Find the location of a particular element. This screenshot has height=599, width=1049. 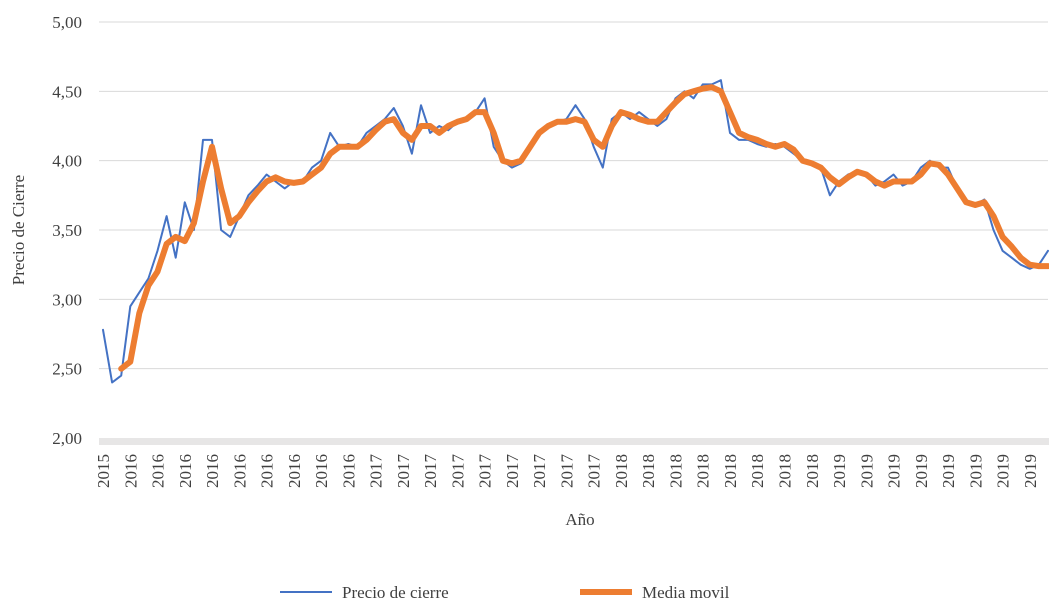

y-tick-label: 5,00 is located at coordinates (67, 22).